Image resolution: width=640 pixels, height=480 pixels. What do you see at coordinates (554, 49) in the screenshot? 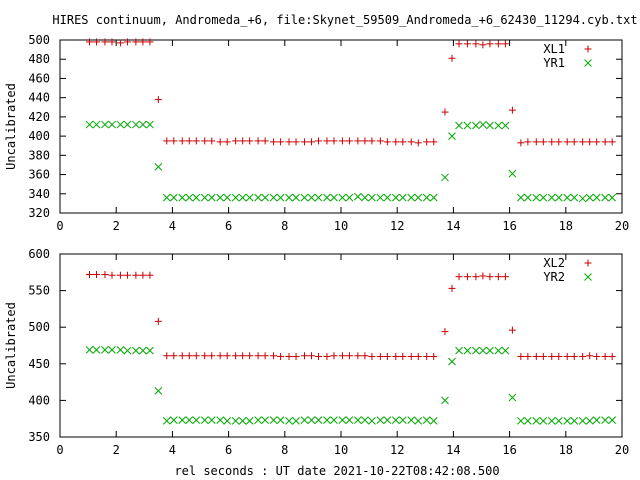
I see `legend-label-XL1: XL1` at bounding box center [554, 49].